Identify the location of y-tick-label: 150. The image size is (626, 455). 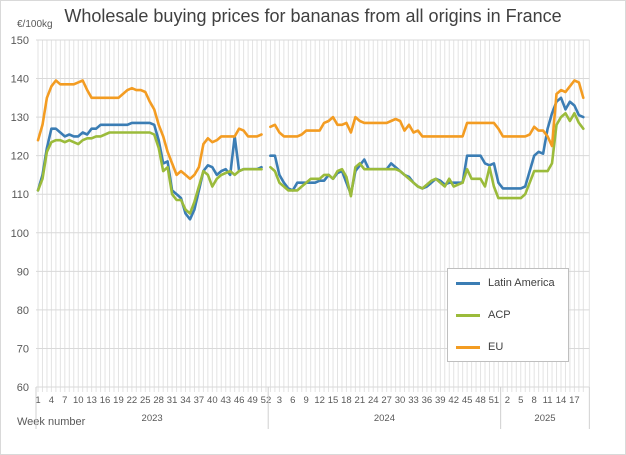
(20, 41).